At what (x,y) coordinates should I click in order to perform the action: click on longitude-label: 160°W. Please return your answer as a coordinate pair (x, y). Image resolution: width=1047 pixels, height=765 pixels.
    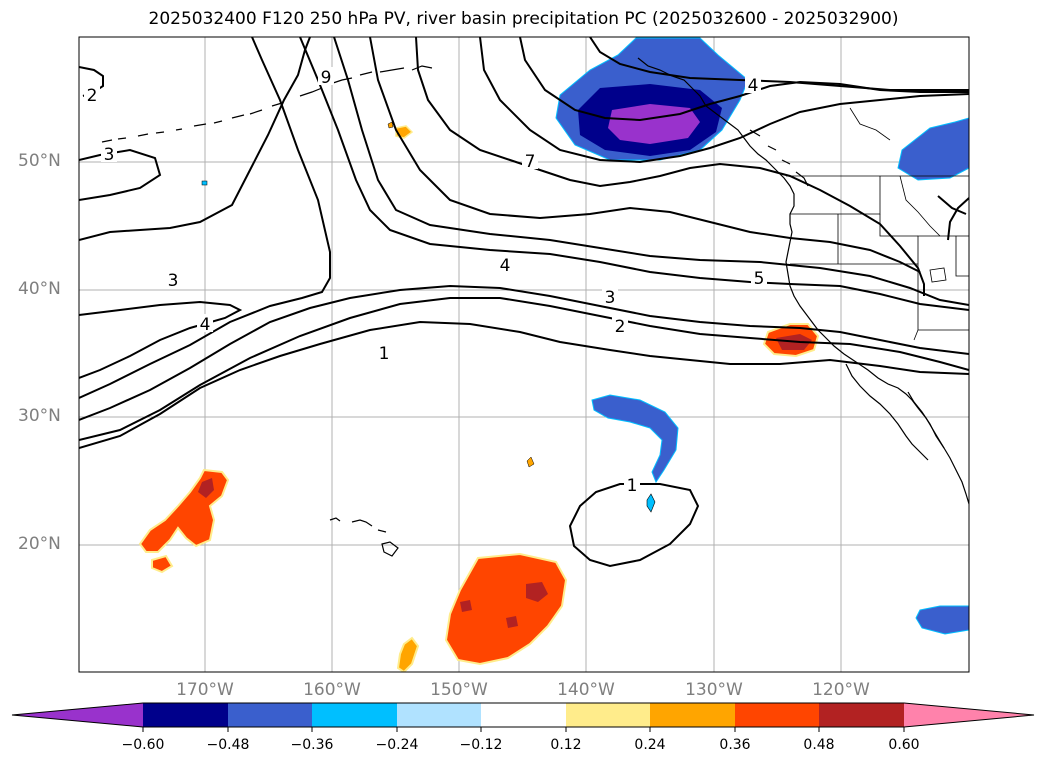
    Looking at the image, I should click on (332, 690).